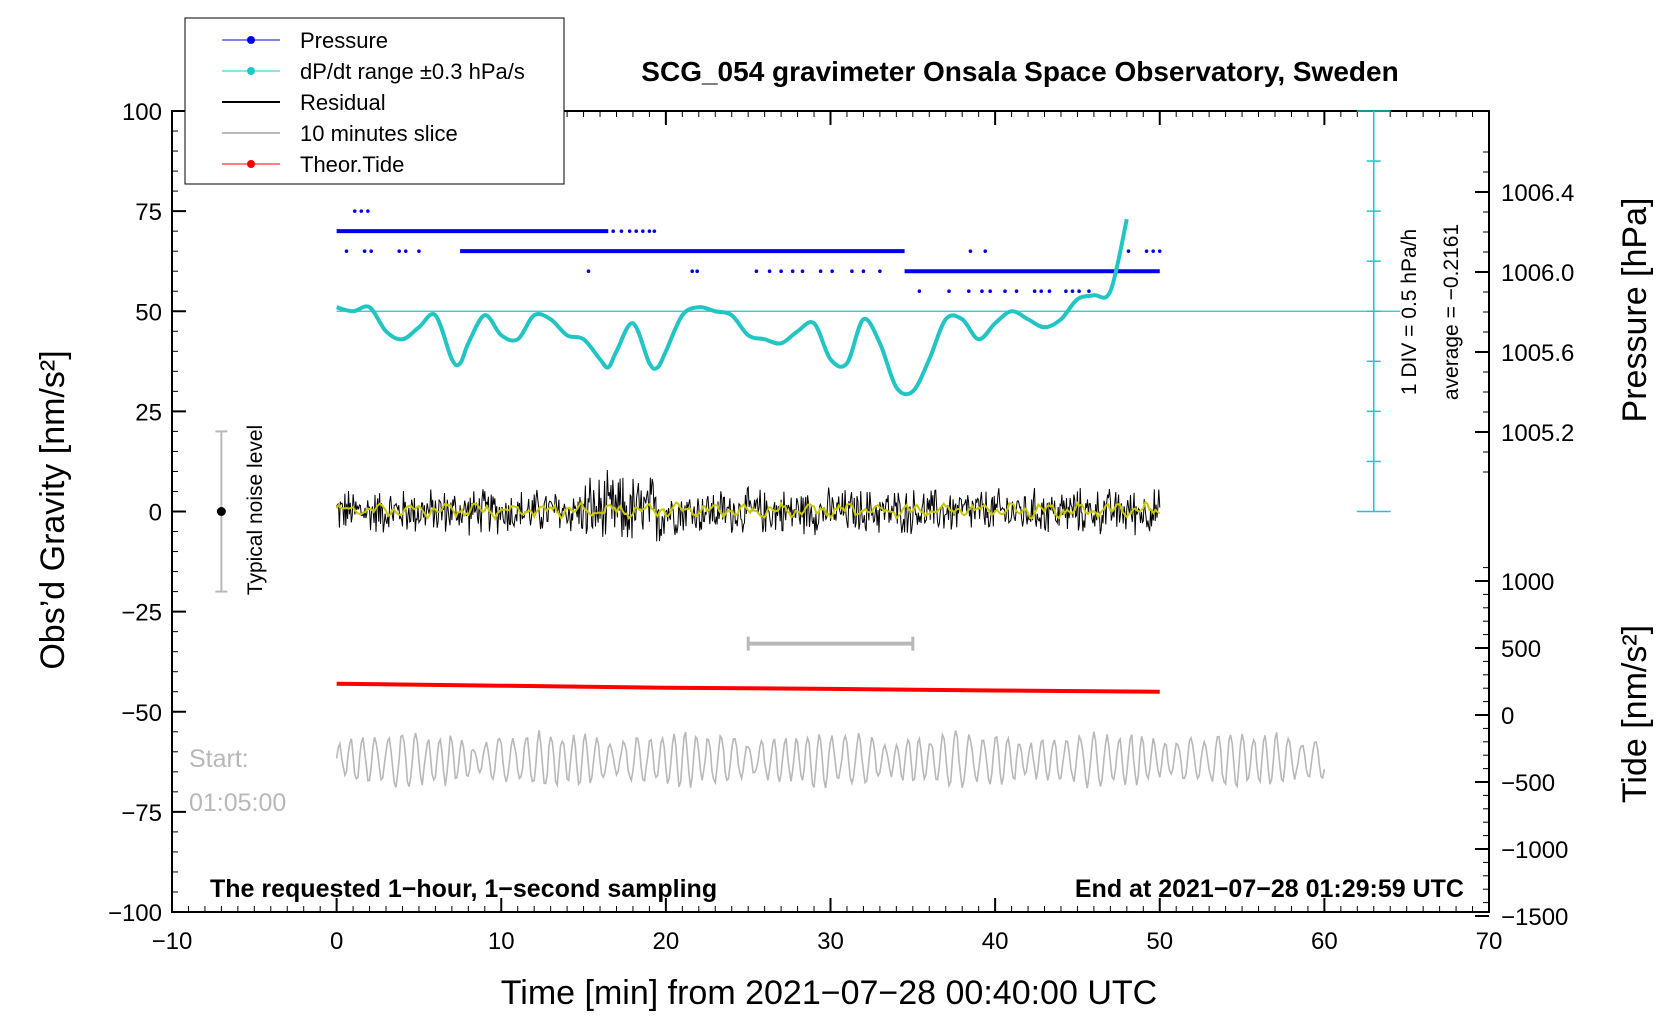 The height and width of the screenshot is (1020, 1676). I want to click on tide-axis-label: Tide [nm/s²], so click(1635, 714).